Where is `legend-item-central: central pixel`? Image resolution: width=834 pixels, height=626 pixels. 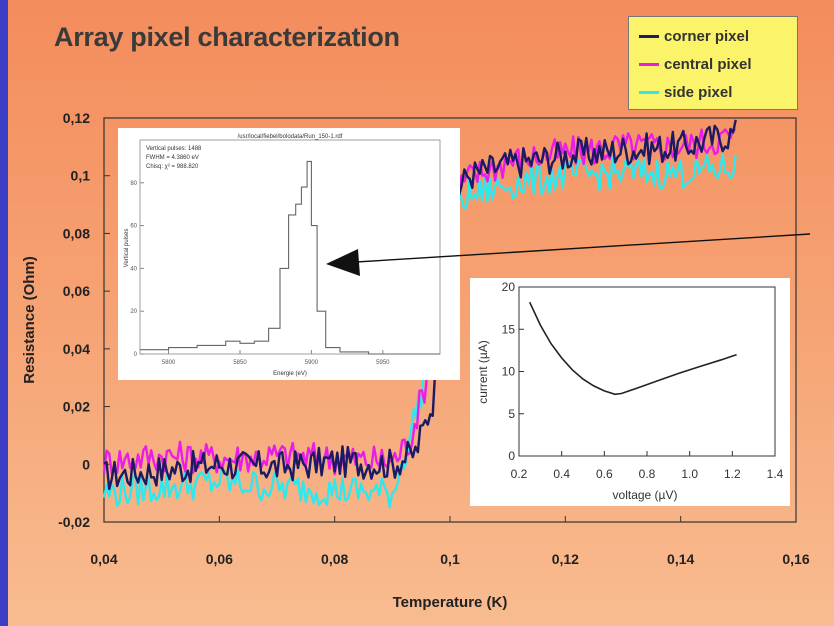 legend-item-central: central pixel is located at coordinates (695, 64).